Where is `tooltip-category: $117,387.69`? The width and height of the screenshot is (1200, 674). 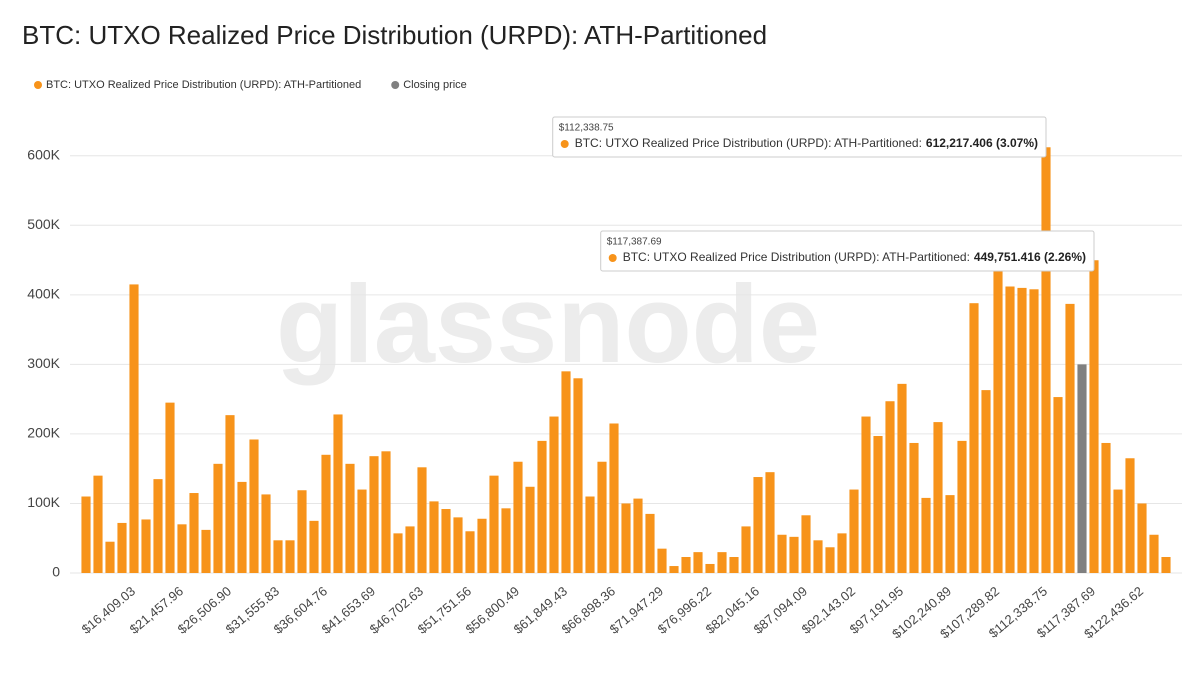 tooltip-category: $117,387.69 is located at coordinates (634, 242).